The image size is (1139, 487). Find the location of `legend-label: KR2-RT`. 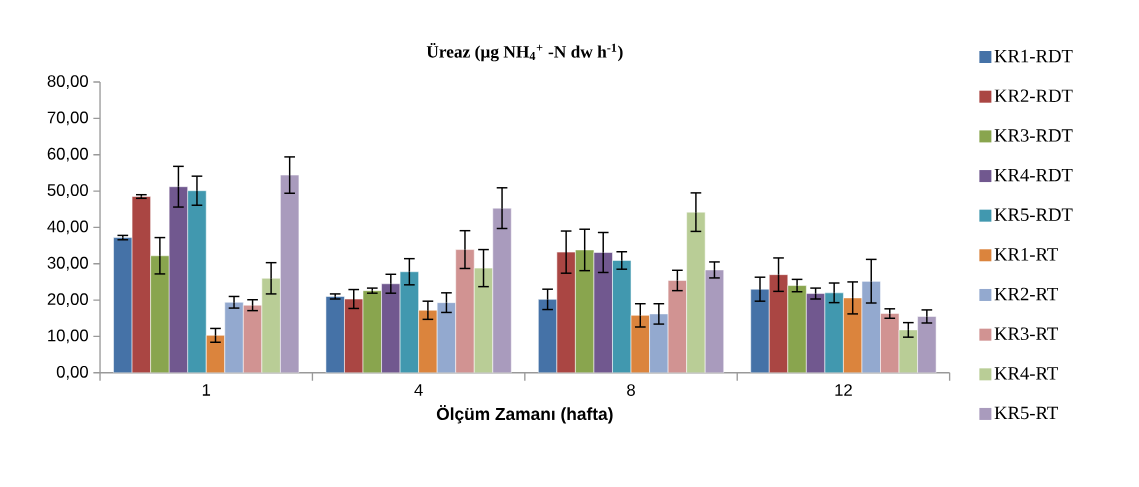

legend-label: KR2-RT is located at coordinates (1026, 294).